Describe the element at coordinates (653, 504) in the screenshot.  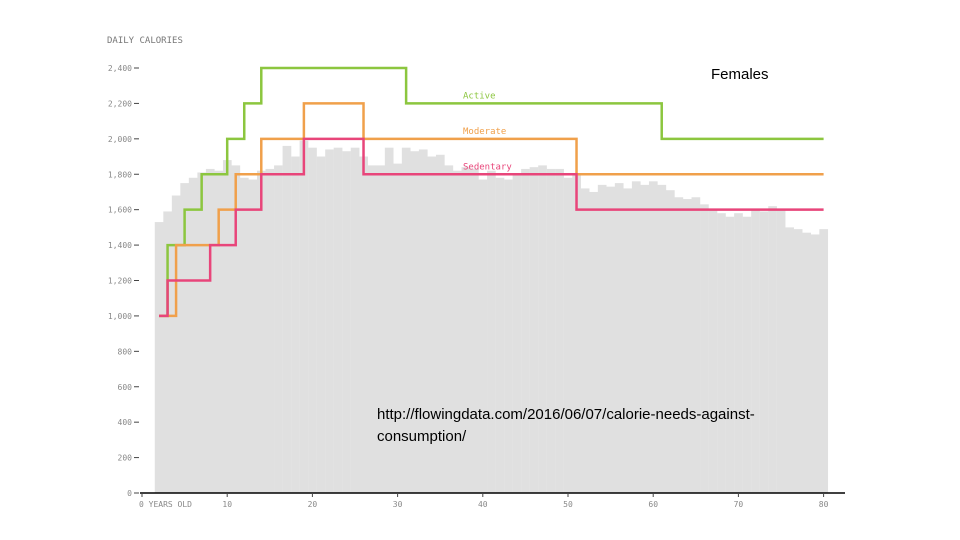
I see `x-tick-label: 60` at that location.